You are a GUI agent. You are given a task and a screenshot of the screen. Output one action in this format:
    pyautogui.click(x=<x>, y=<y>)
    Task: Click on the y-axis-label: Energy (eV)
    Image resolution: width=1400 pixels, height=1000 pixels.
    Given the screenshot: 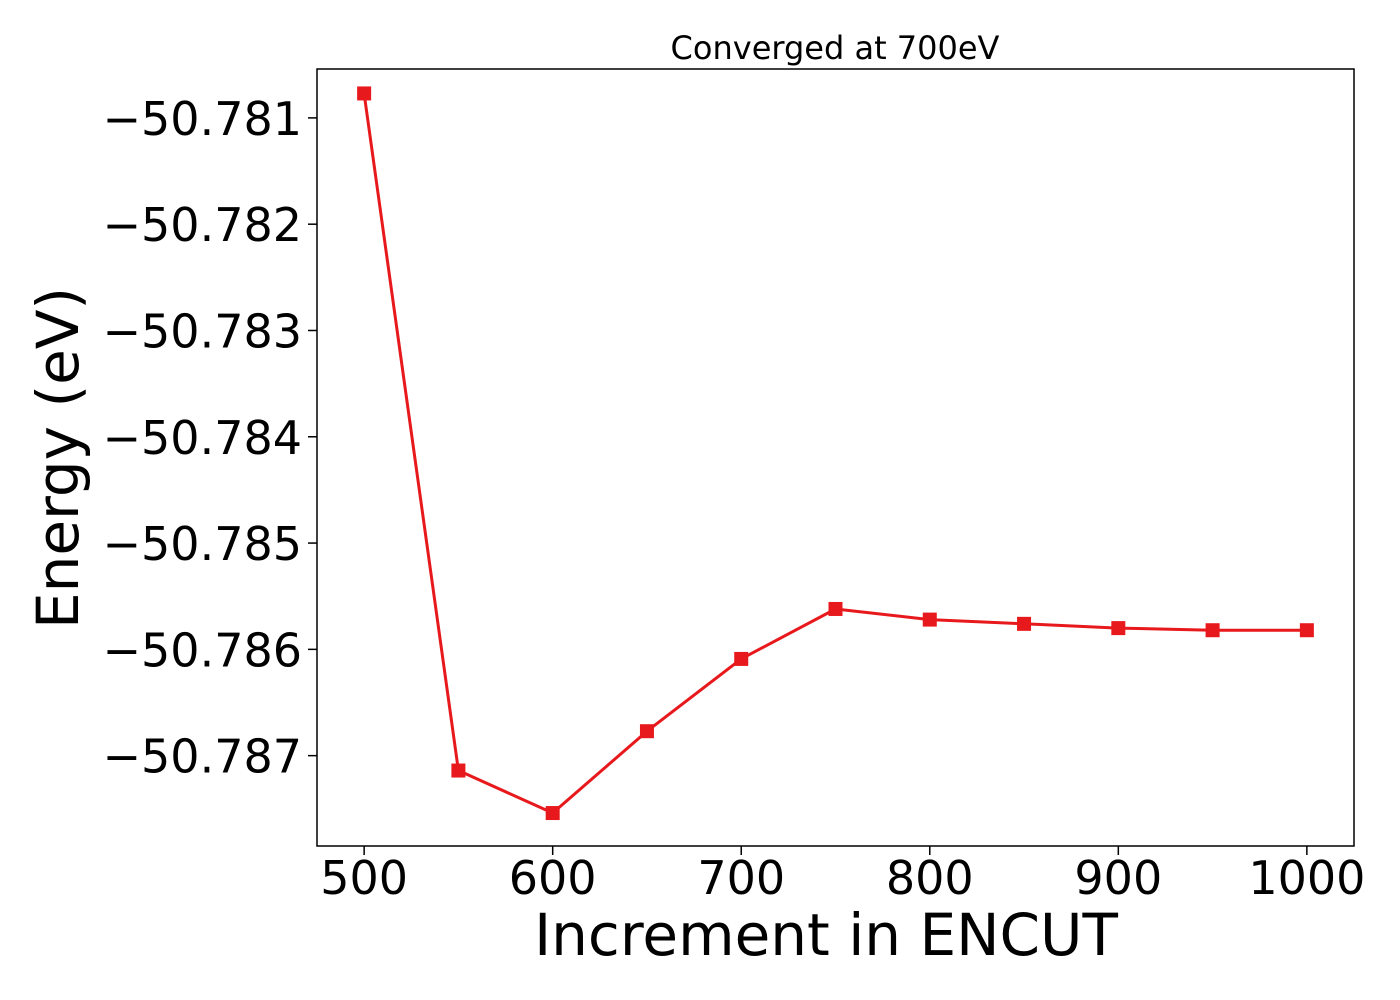 What is the action you would take?
    pyautogui.click(x=58, y=458)
    